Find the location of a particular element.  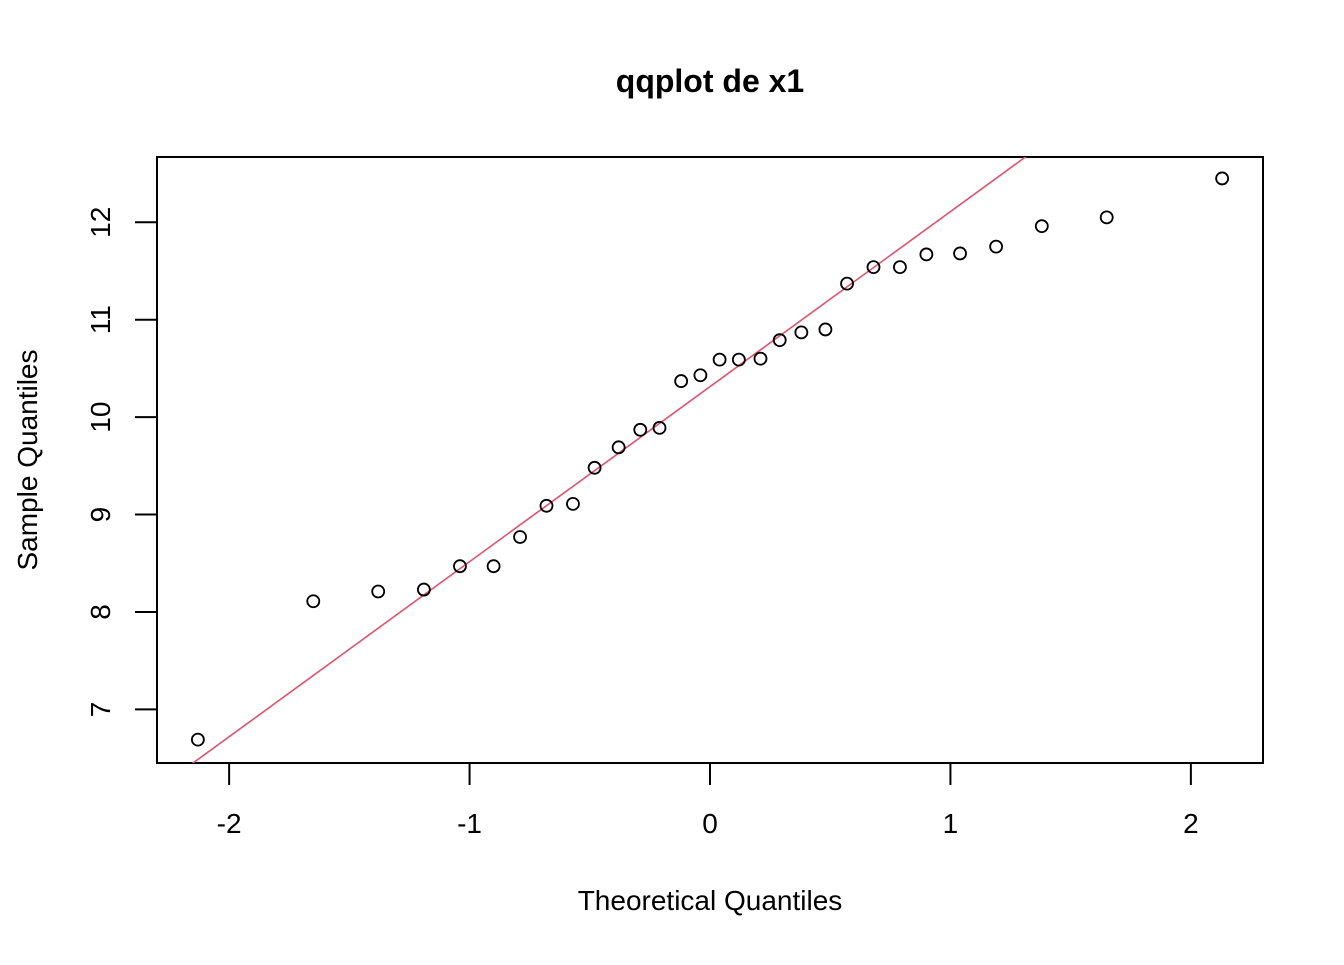

x-axis-label: Theoretical Quantiles is located at coordinates (710, 900).